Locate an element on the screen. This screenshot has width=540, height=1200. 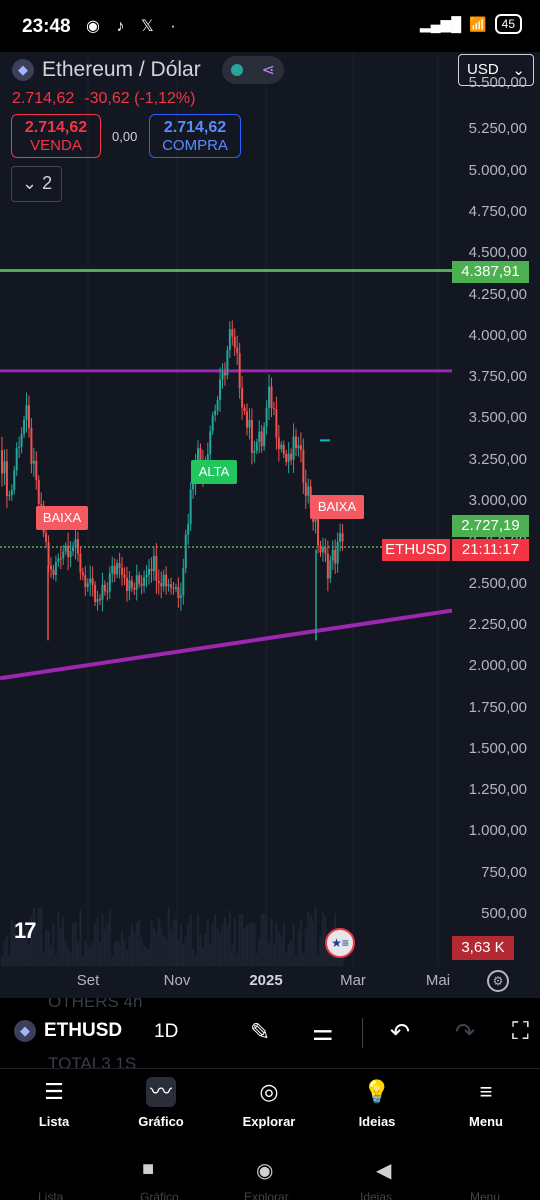
gear-icon: ⚙ is located at coordinates (498, 981).